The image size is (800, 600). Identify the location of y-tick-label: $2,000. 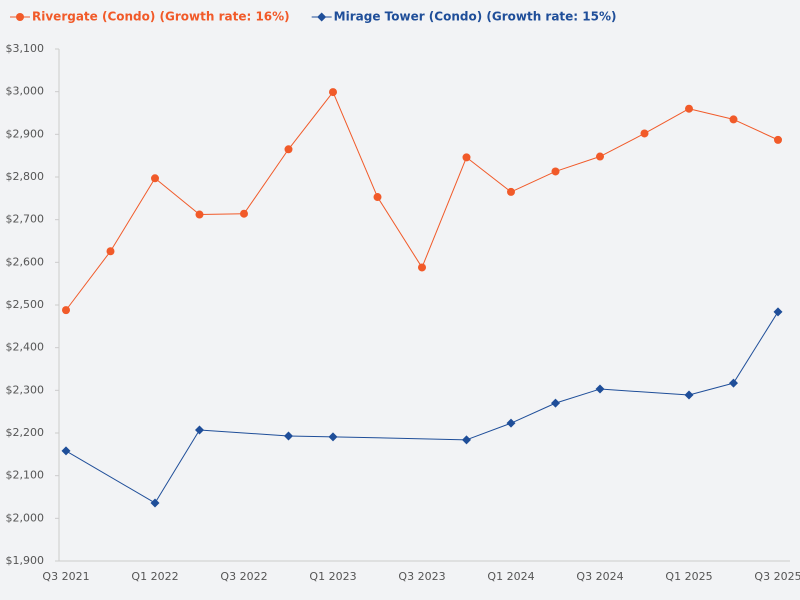
(25, 517).